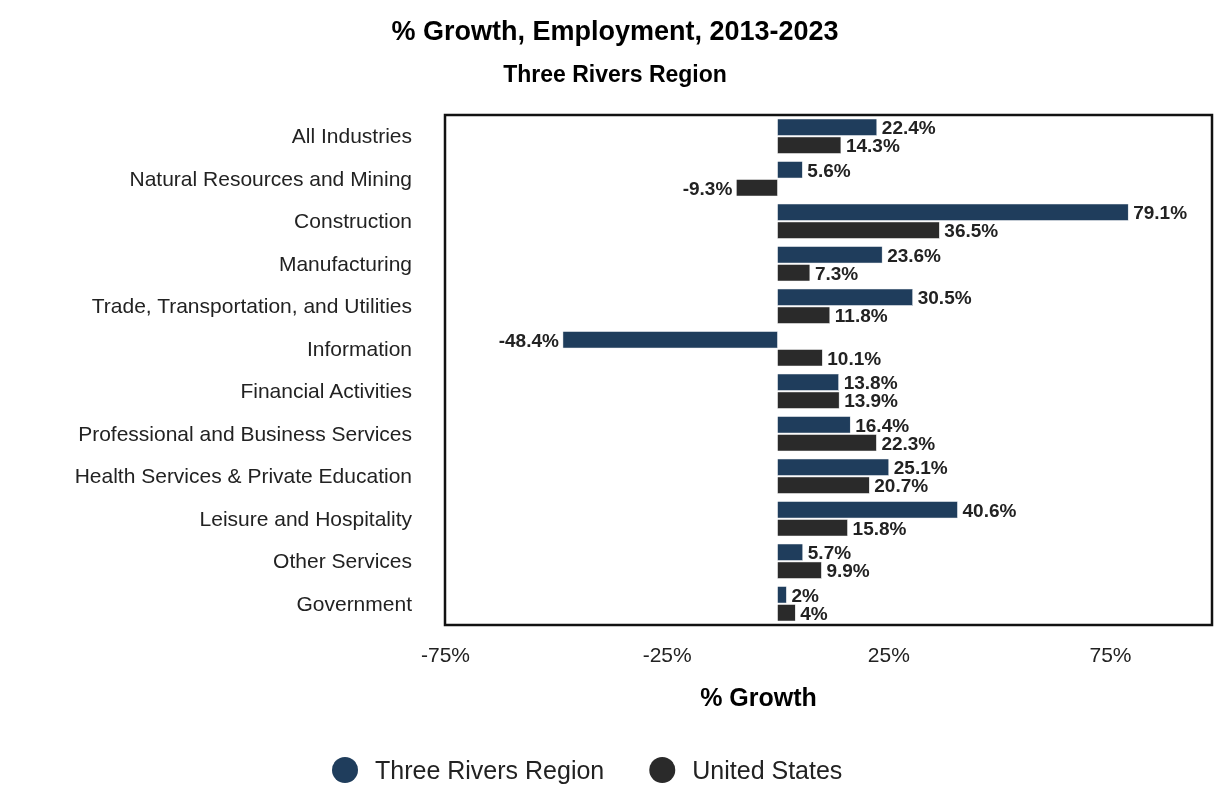  I want to click on data-label: 23.6%, so click(914, 255).